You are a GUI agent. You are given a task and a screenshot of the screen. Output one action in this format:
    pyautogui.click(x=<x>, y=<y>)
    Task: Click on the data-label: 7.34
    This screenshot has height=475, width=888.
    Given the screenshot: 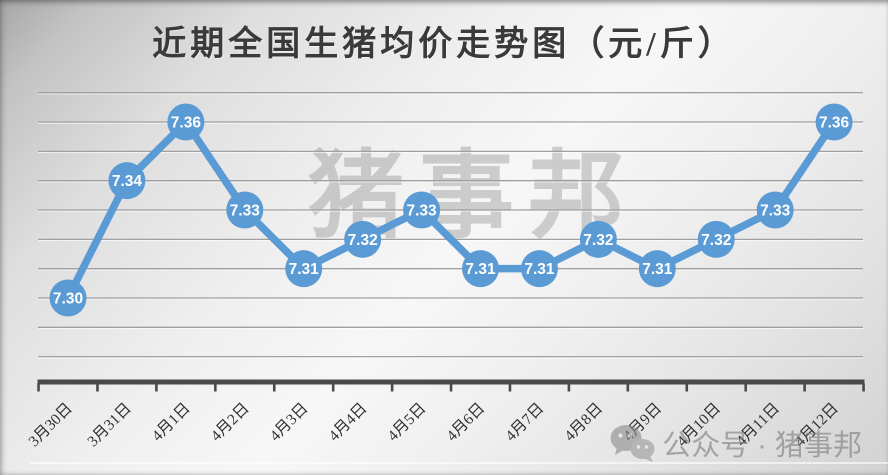 What is the action you would take?
    pyautogui.click(x=127, y=181)
    